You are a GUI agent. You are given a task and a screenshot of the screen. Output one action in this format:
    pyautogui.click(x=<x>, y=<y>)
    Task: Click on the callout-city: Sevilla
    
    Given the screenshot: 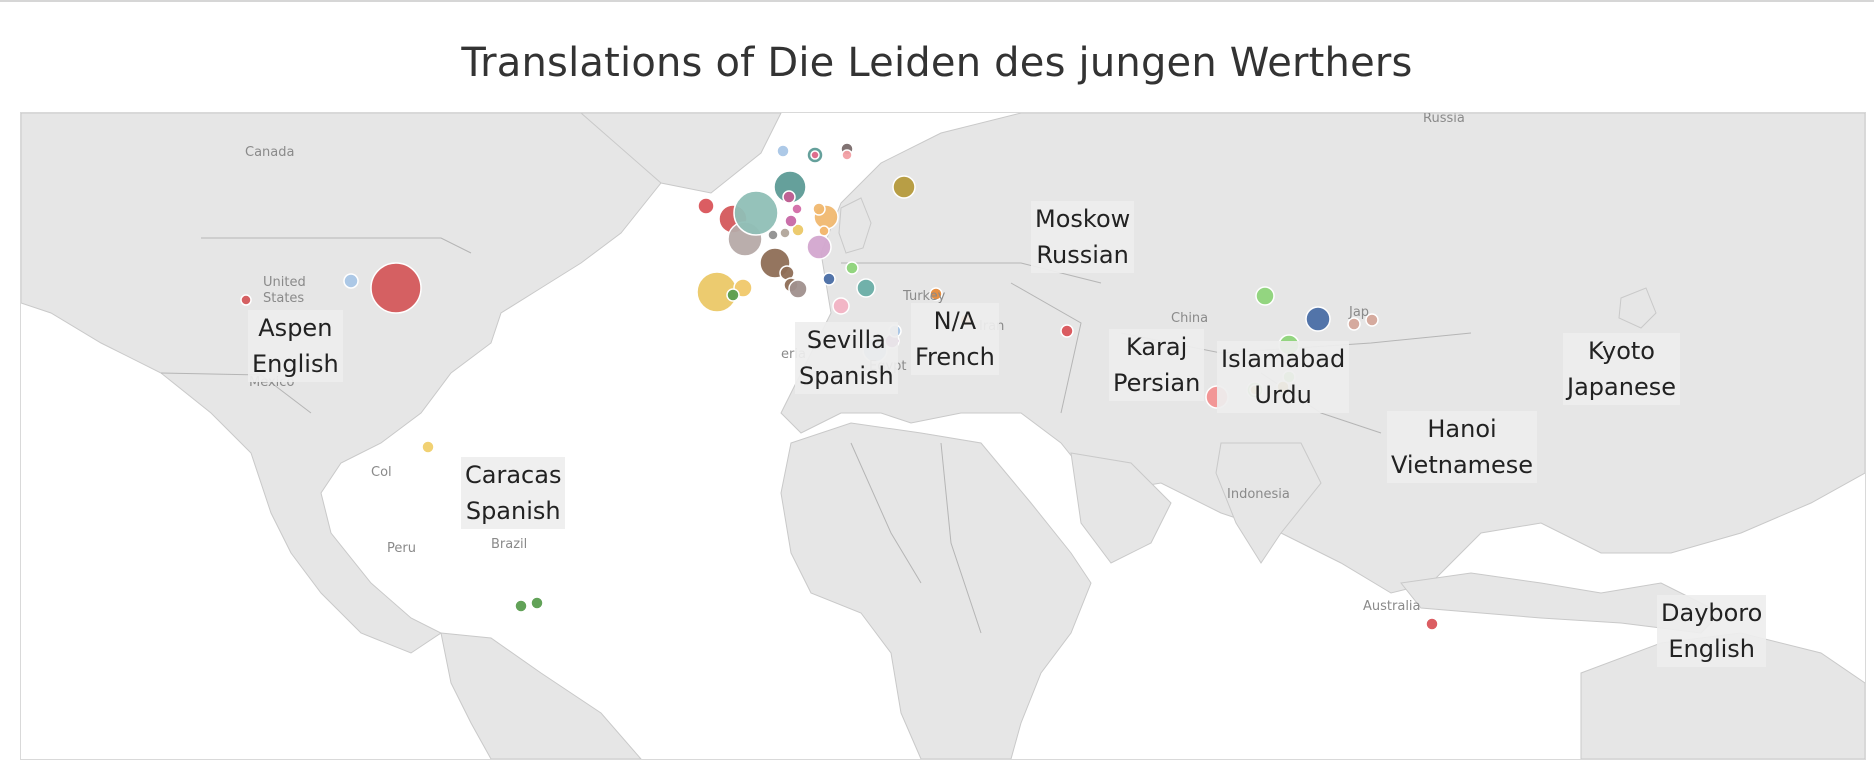 What is the action you would take?
    pyautogui.click(x=846, y=340)
    